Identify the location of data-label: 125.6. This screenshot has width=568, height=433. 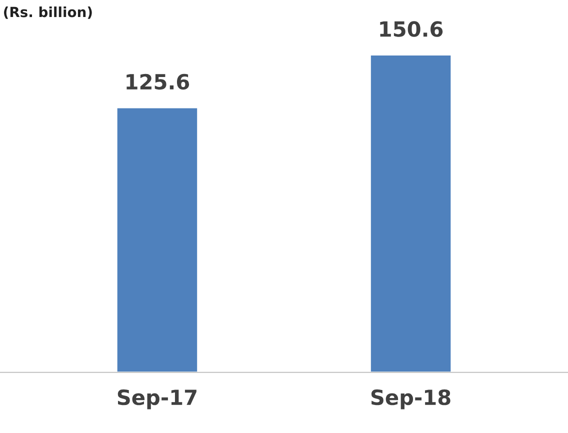
(158, 82).